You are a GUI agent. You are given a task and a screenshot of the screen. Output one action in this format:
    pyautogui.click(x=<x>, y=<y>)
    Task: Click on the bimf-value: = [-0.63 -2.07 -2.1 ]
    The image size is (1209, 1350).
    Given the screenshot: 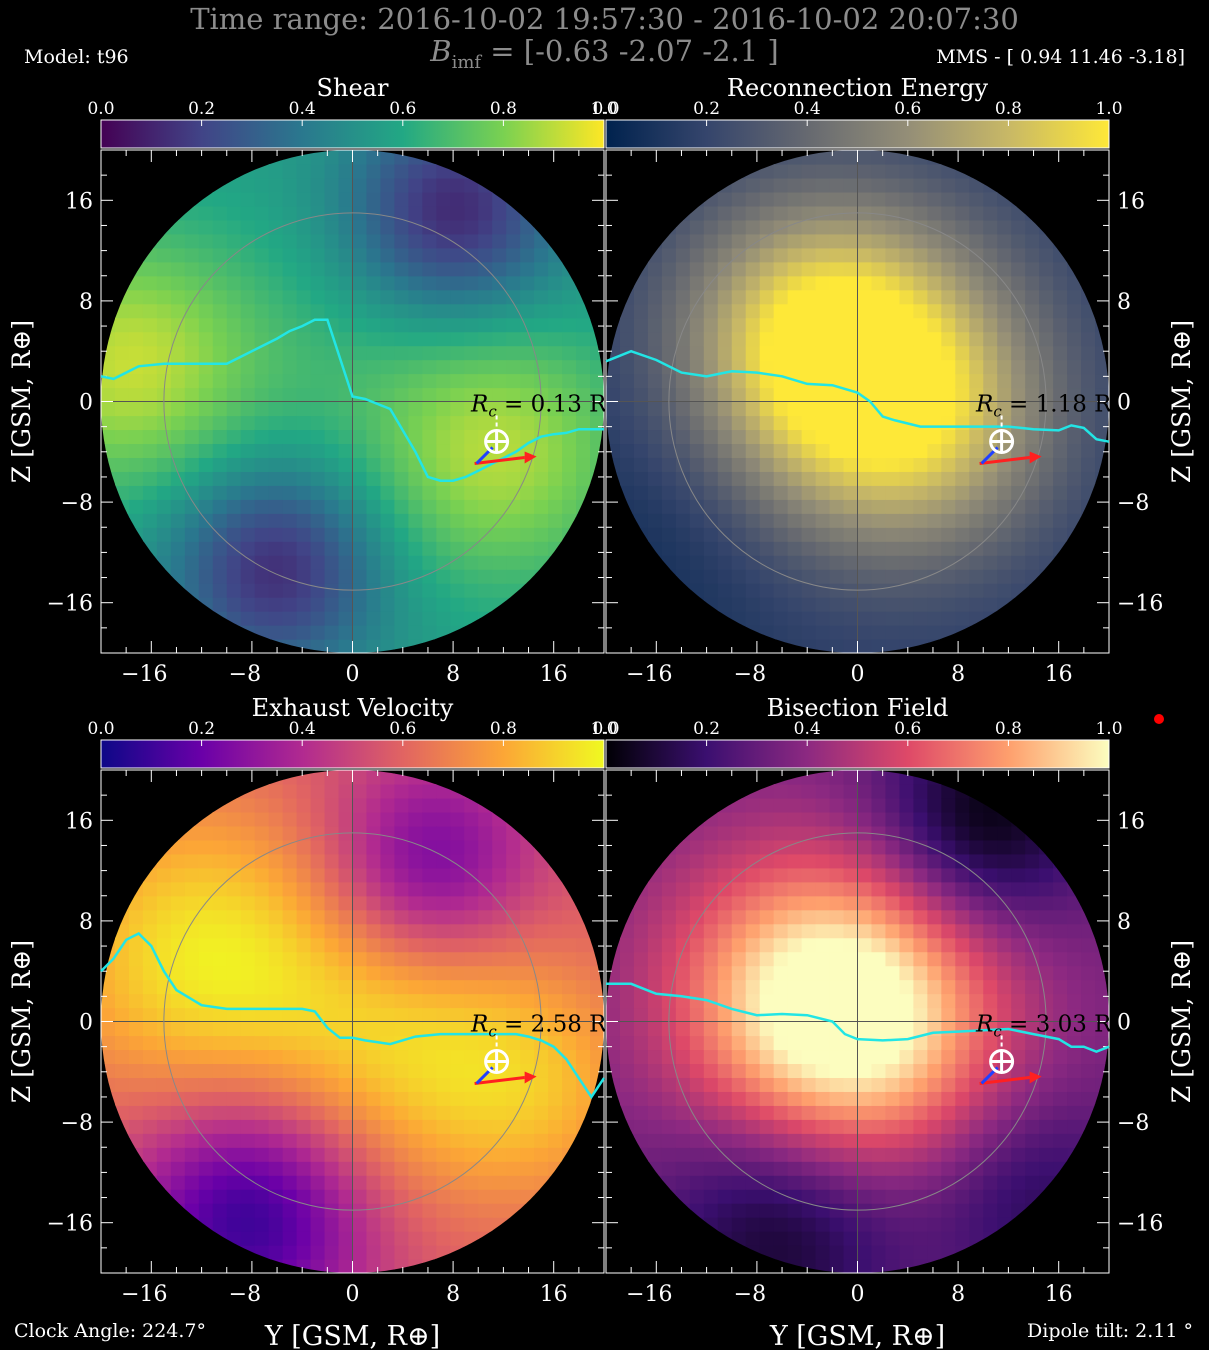 What is the action you would take?
    pyautogui.click(x=630, y=51)
    